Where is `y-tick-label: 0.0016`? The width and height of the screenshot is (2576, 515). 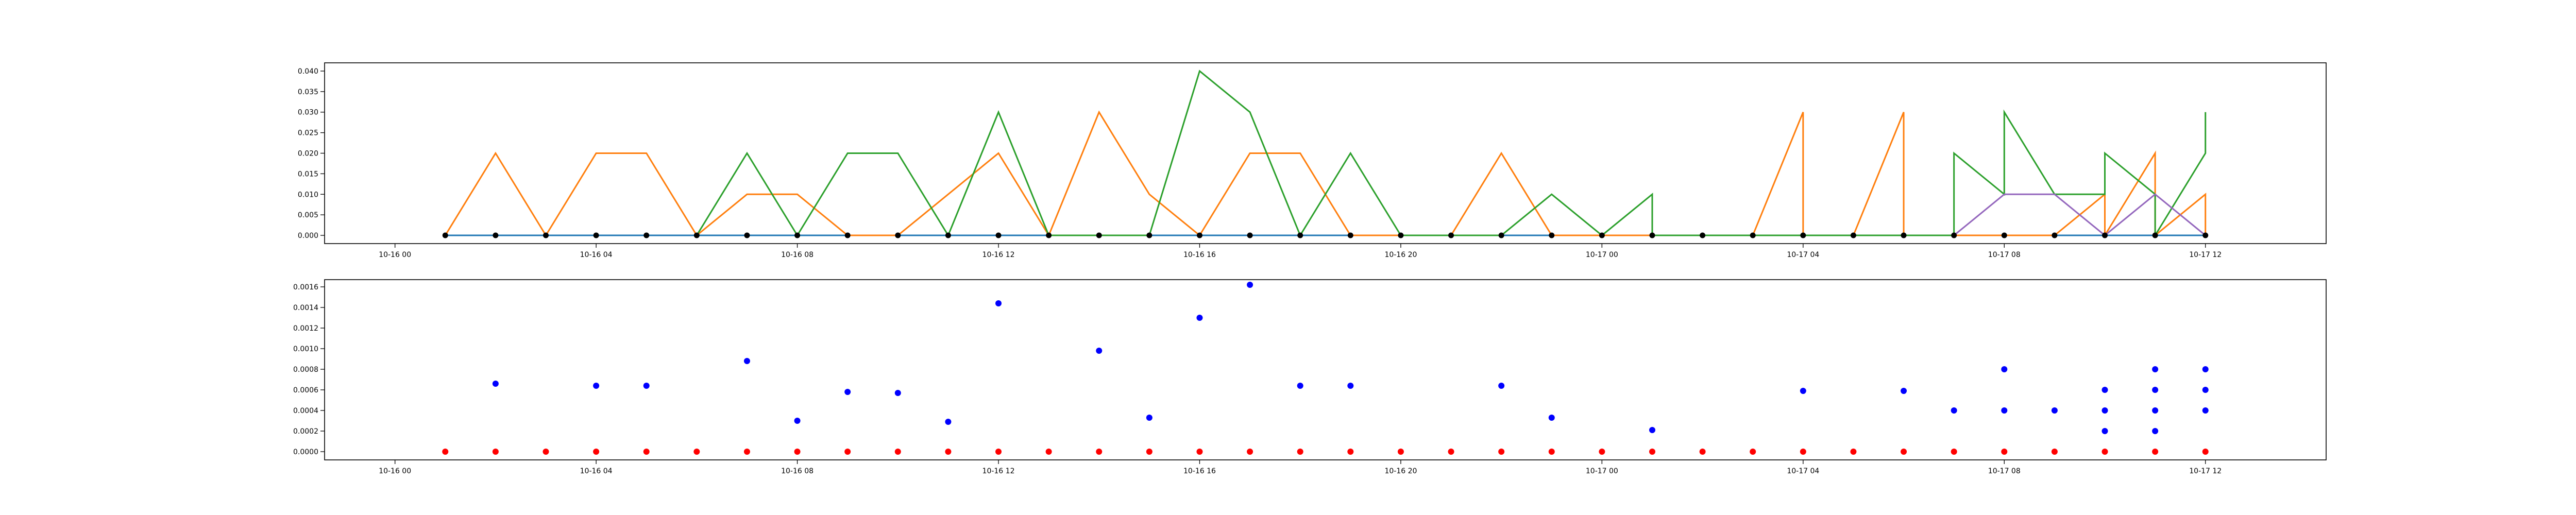
y-tick-label: 0.0016 is located at coordinates (305, 287).